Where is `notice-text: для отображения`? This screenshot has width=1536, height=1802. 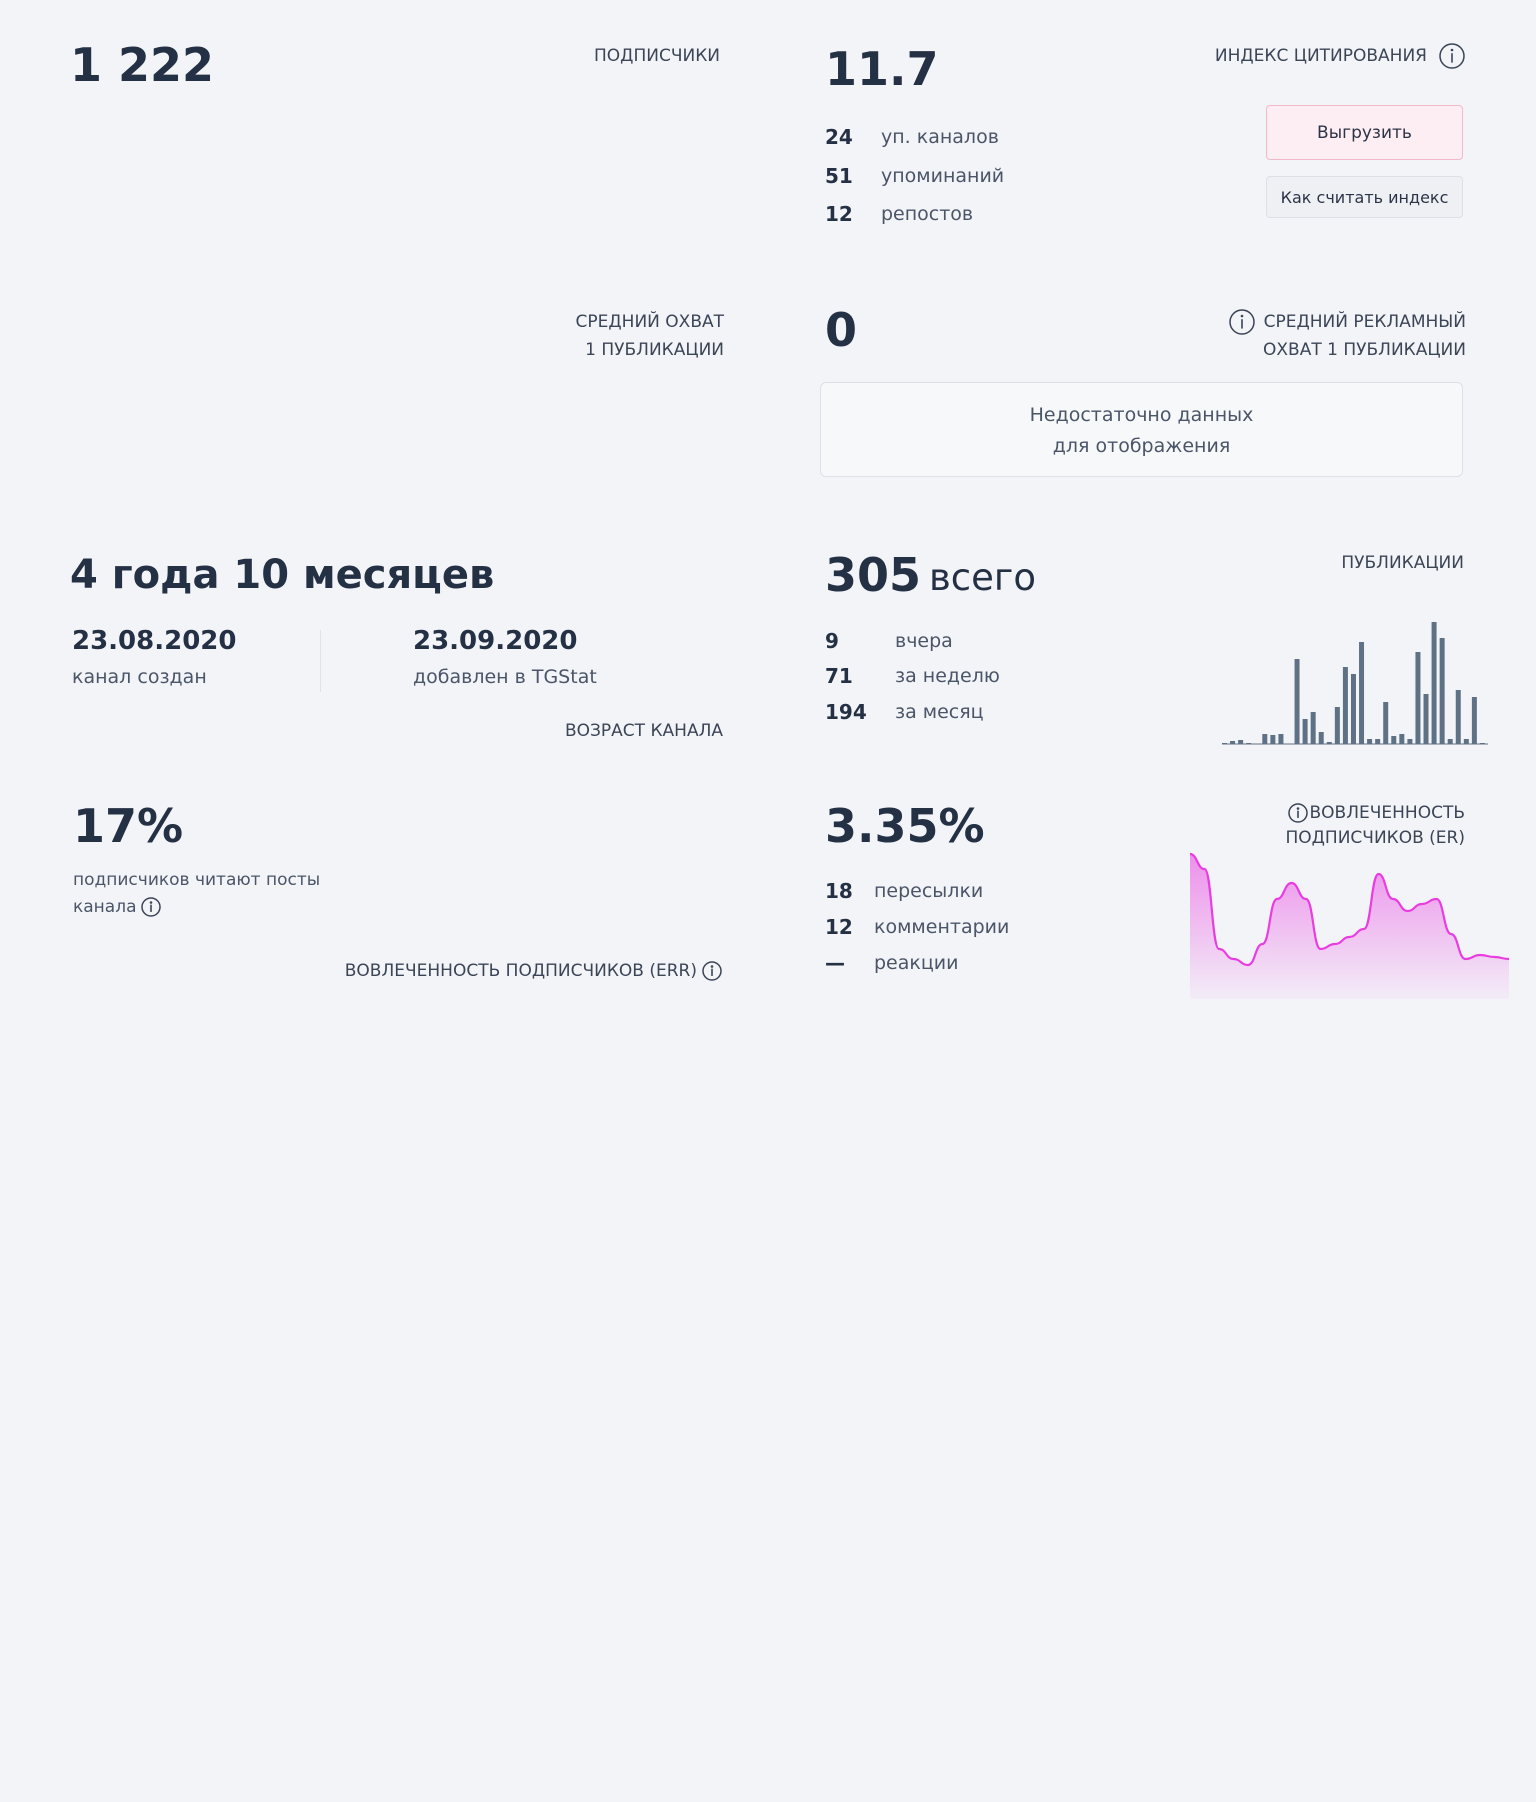 notice-text: для отображения is located at coordinates (1141, 445).